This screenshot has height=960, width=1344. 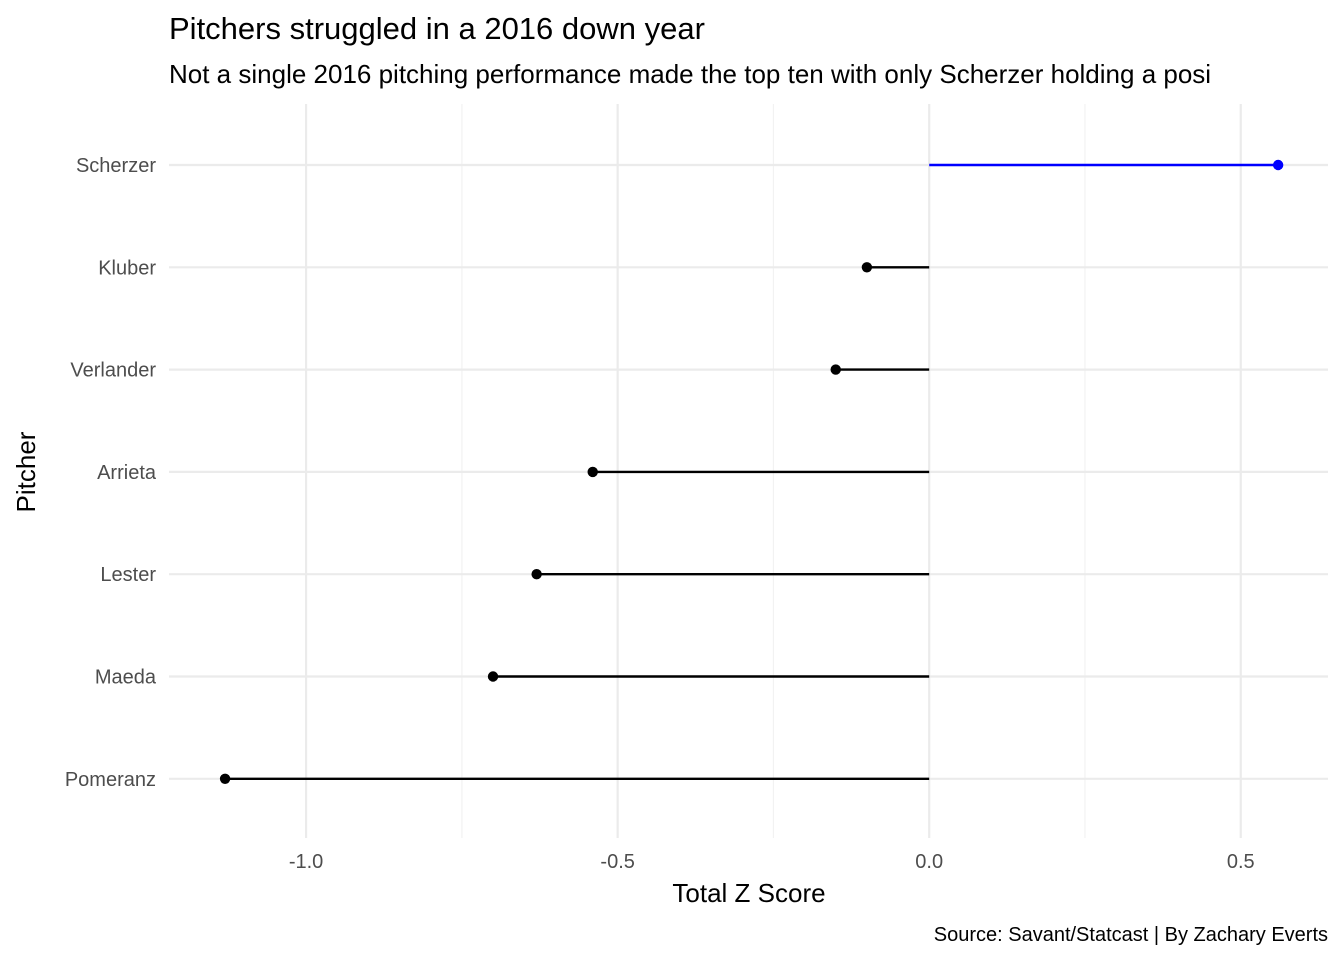 What do you see at coordinates (127, 473) in the screenshot?
I see `y-tick-label: Arrieta` at bounding box center [127, 473].